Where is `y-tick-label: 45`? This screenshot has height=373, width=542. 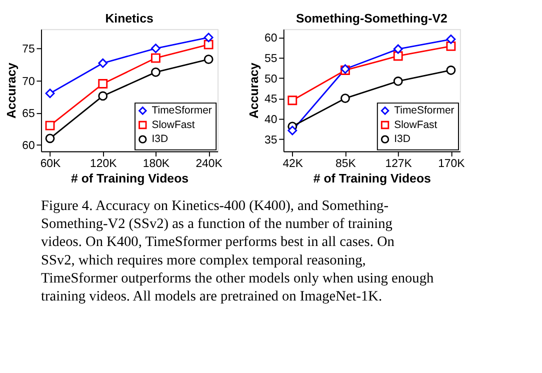 y-tick-label: 45 is located at coordinates (271, 100).